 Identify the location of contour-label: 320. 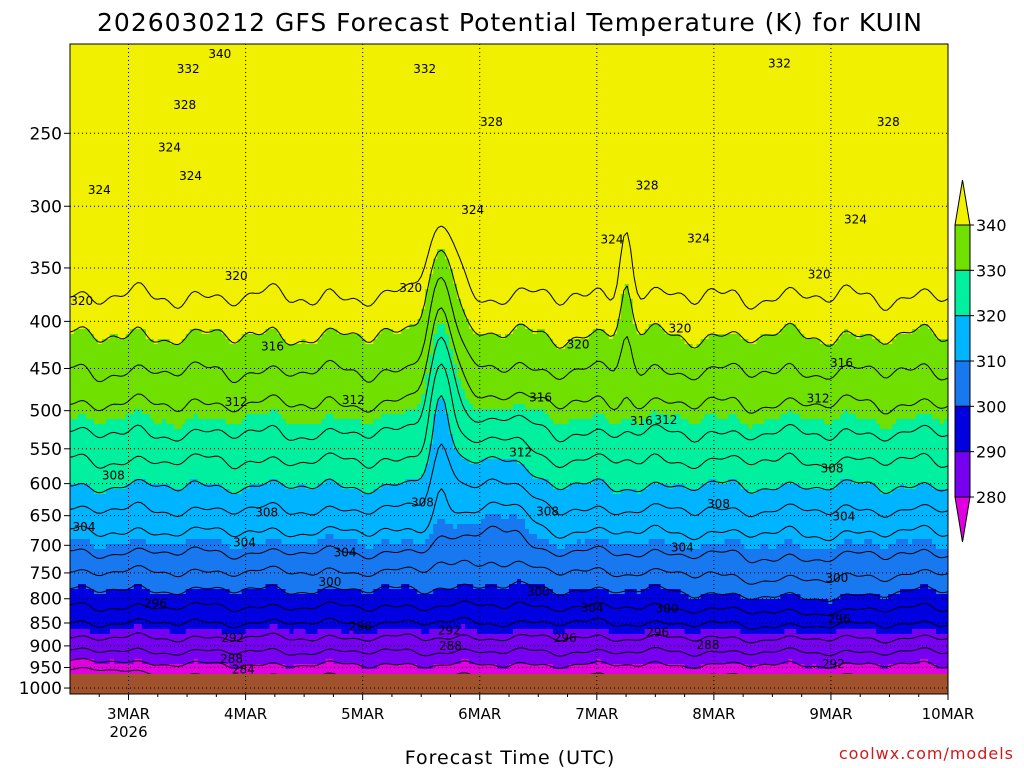
(819, 275).